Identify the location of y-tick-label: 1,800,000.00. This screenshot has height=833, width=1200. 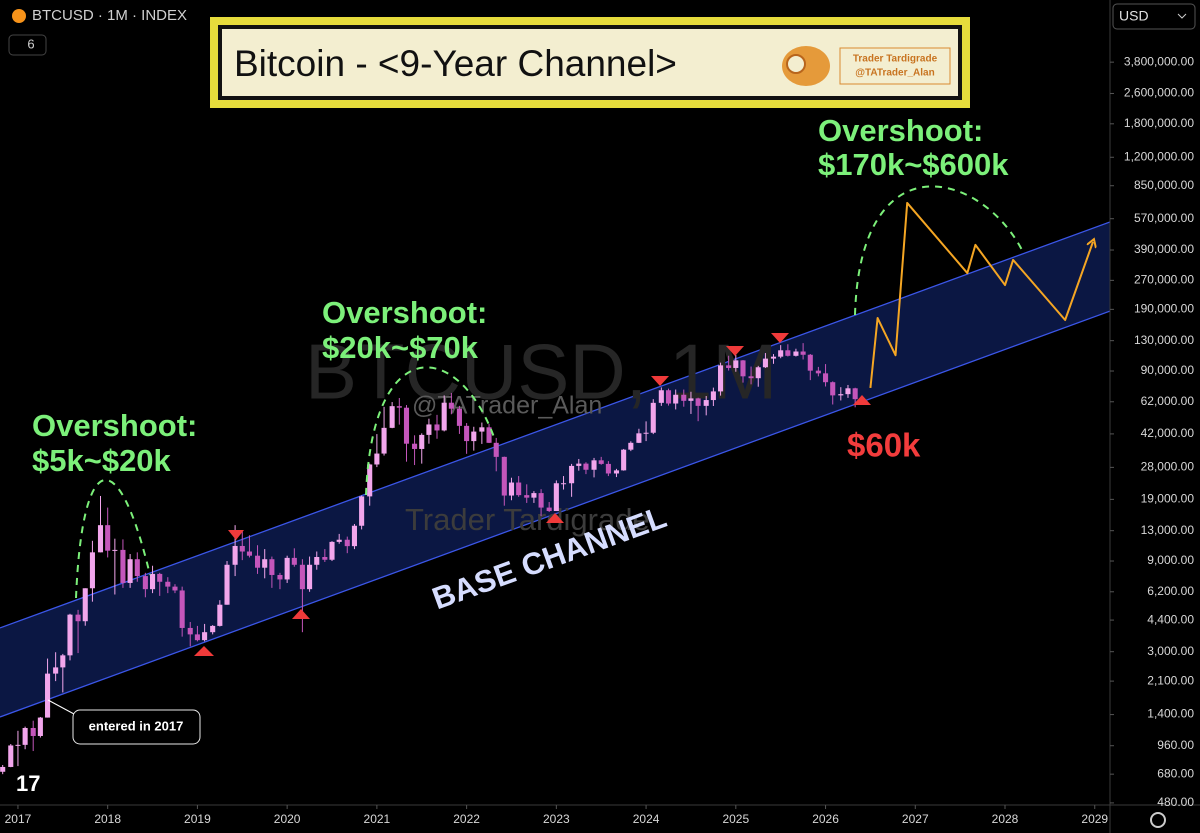
(1159, 123).